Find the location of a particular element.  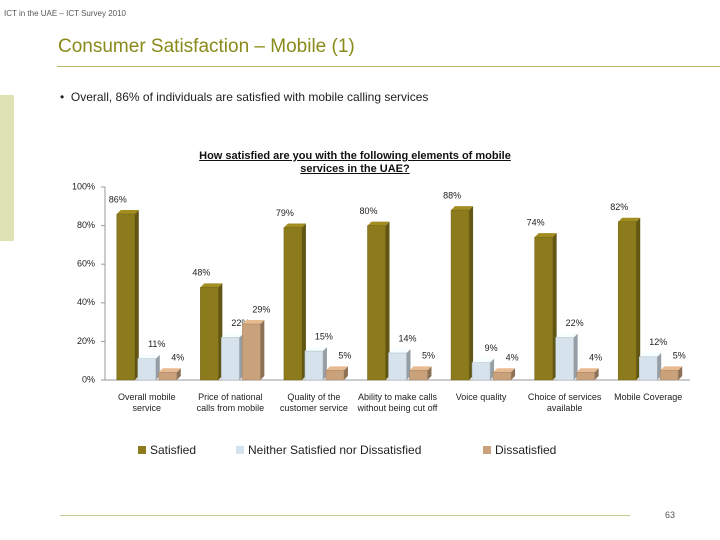

y-tick-label: 60% is located at coordinates (86, 264).